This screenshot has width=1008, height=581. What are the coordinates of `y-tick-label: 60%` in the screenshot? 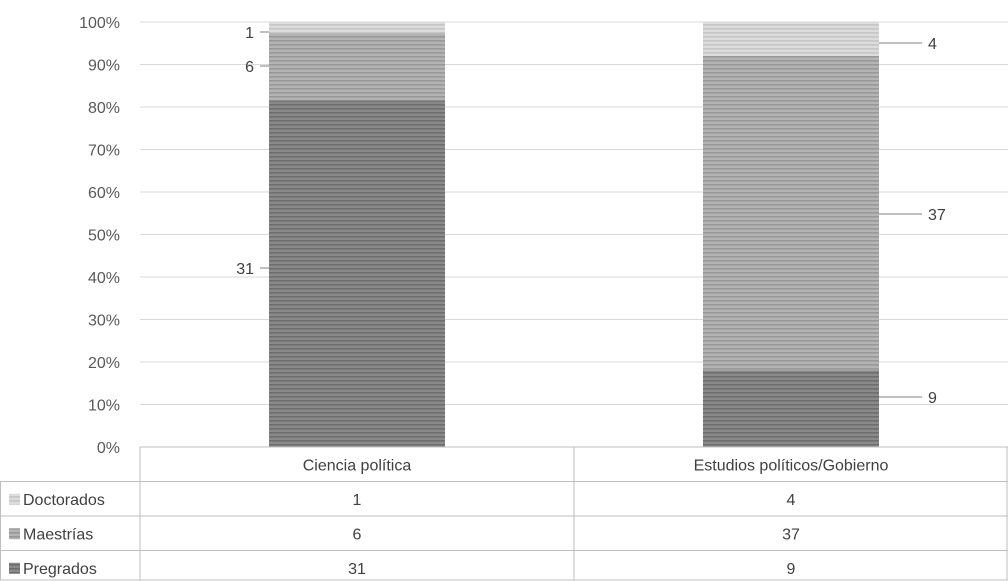 It's located at (104, 193).